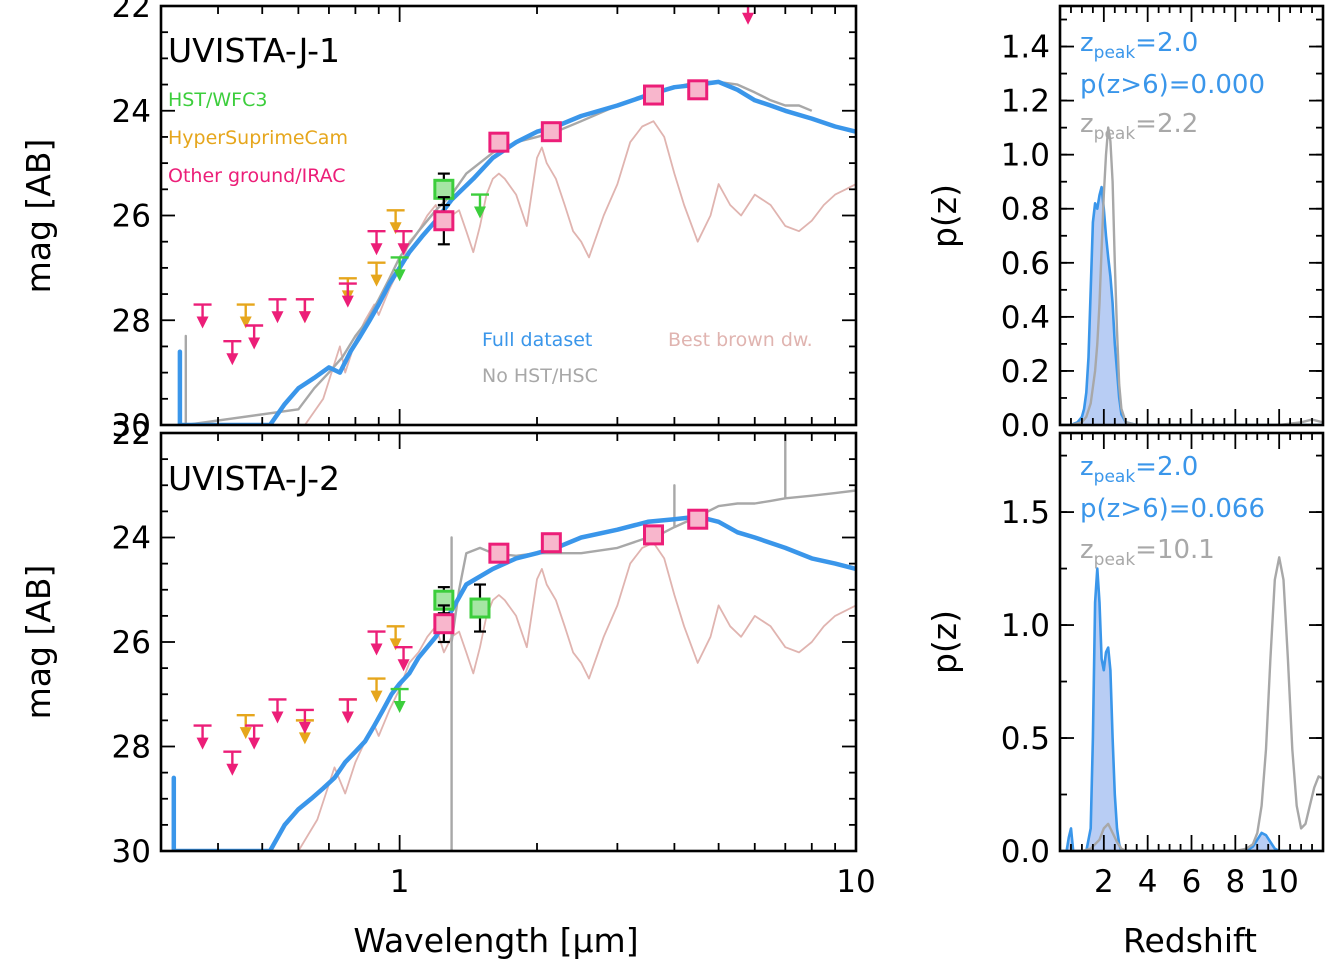 The image size is (1333, 966). Describe the element at coordinates (131, 434) in the screenshot. I see `sed-bottom-ytick-label: 22` at that location.